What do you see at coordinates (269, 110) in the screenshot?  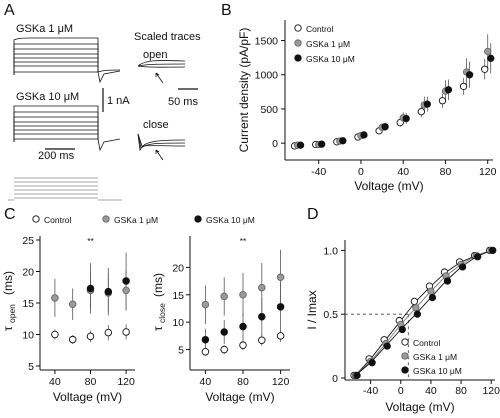 I see `chart-b-ytick-label: 500` at bounding box center [269, 110].